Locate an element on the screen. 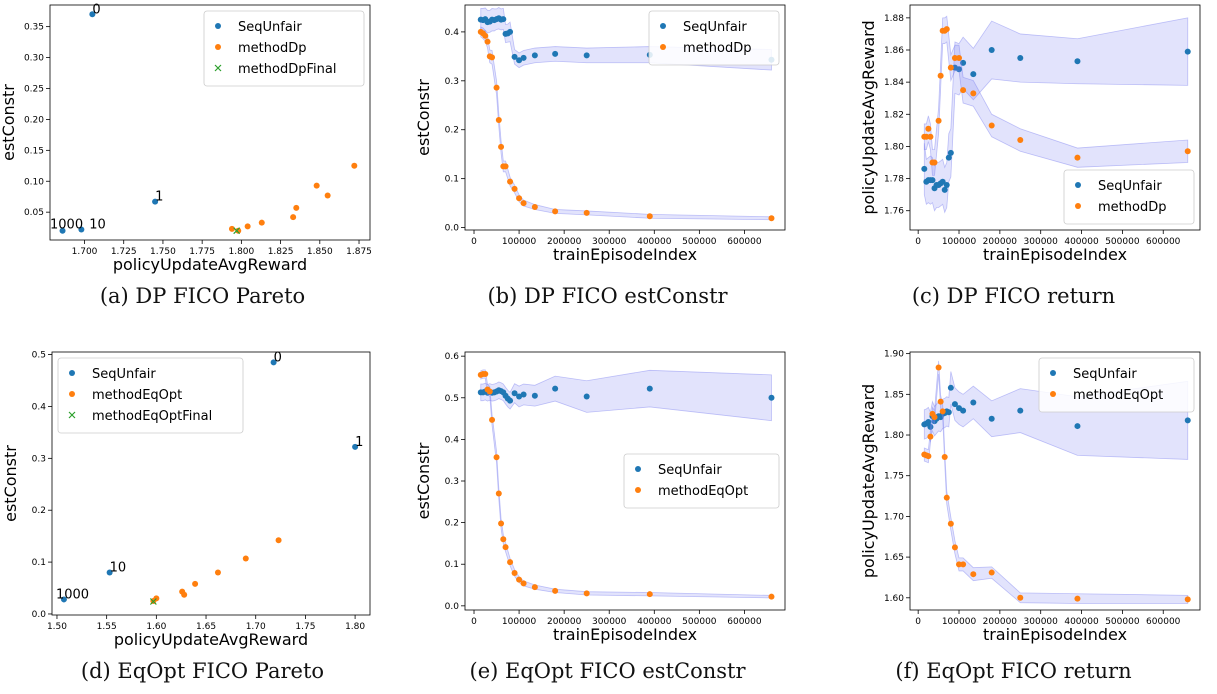 The image size is (1217, 694). plot-frame is located at coordinates (625, 117).